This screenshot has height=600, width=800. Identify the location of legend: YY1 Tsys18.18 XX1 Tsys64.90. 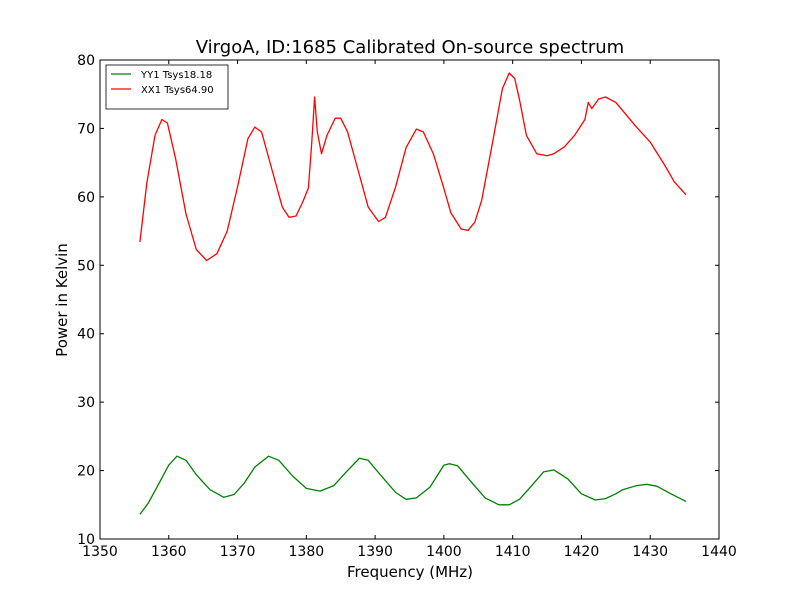
(167, 87).